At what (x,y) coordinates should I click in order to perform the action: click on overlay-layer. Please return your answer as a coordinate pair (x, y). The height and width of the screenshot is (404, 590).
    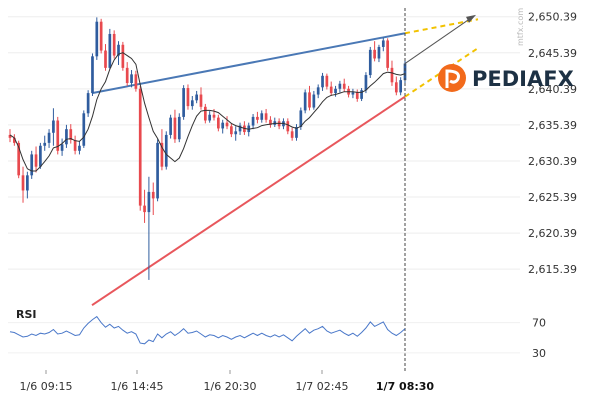
    Looking at the image, I should click on (440, 190).